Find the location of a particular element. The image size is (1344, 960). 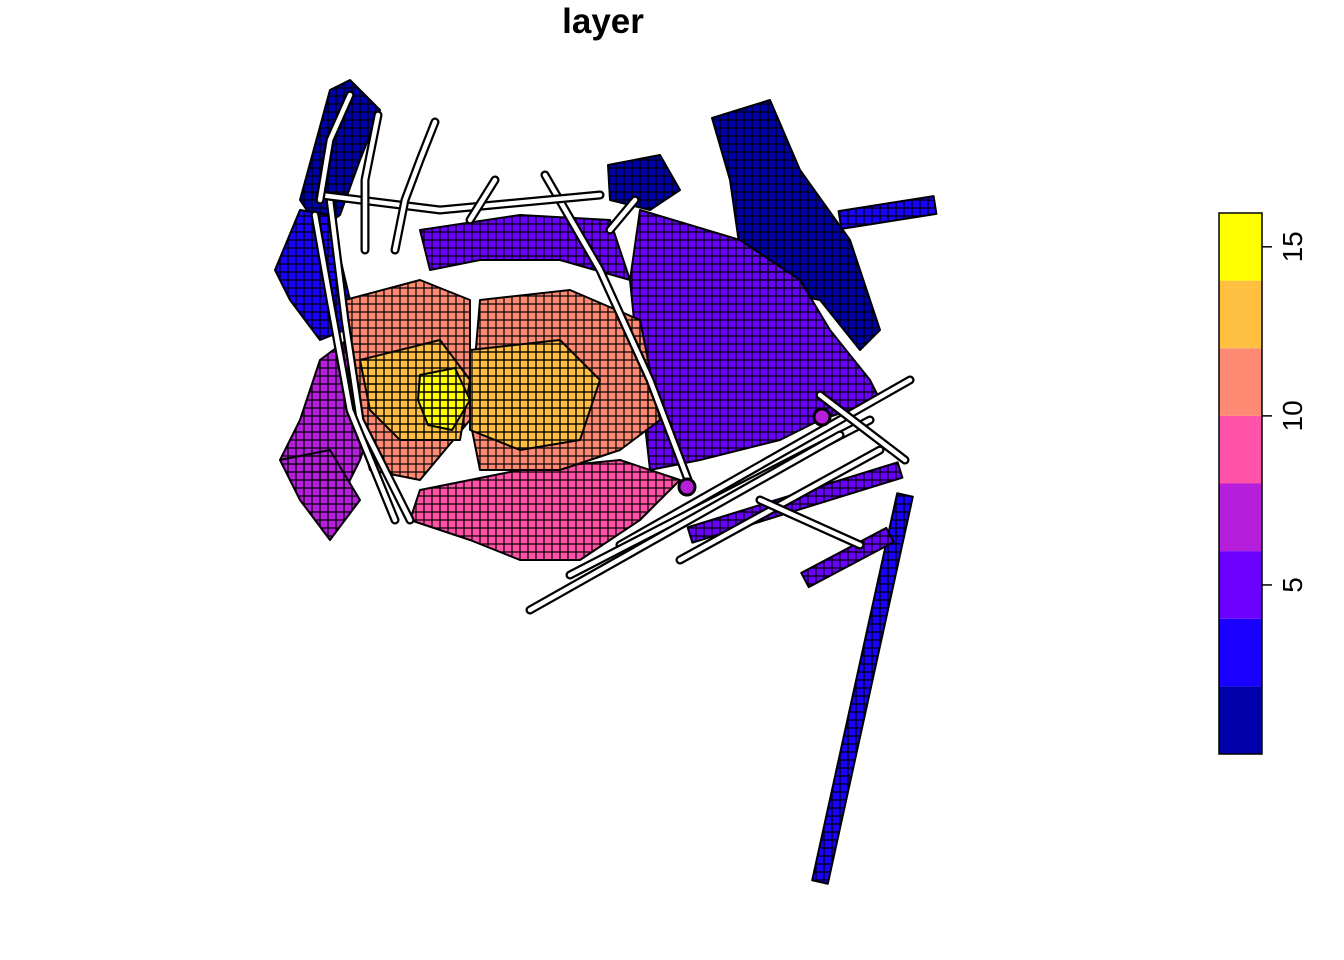

legend-color-bar is located at coordinates (1240, 483).